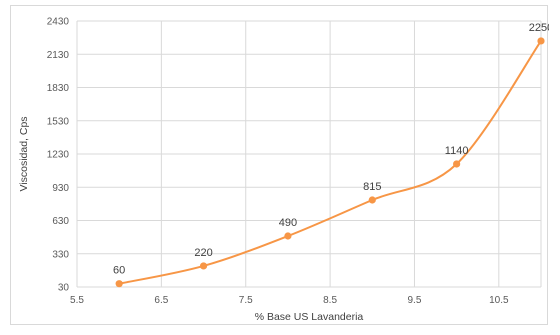 The width and height of the screenshot is (560, 335). I want to click on x-tick-label: 8.5, so click(330, 300).